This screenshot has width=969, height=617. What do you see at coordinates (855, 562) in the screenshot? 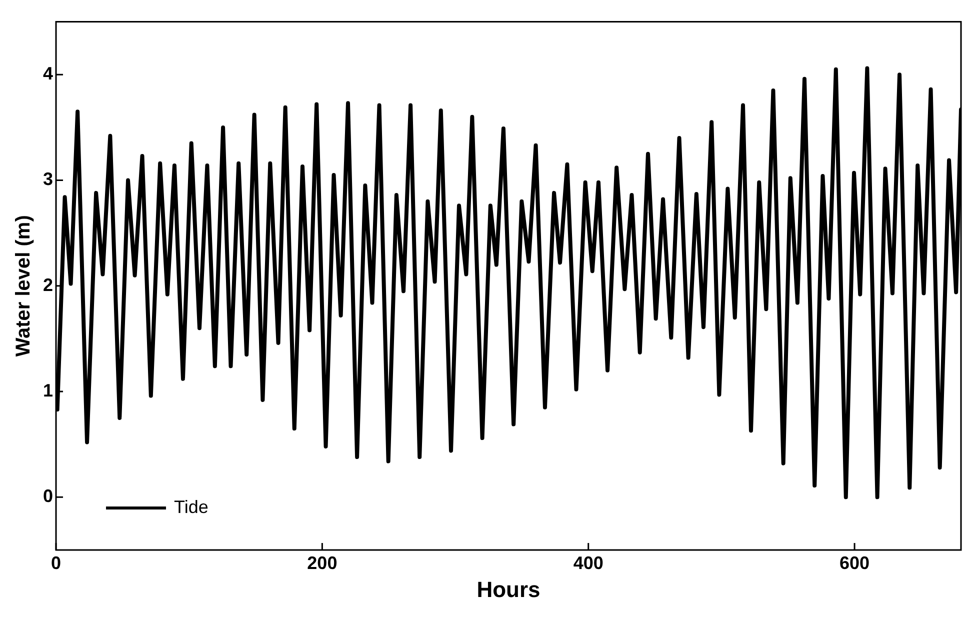
I see `x-tick-label: 600` at bounding box center [855, 562].